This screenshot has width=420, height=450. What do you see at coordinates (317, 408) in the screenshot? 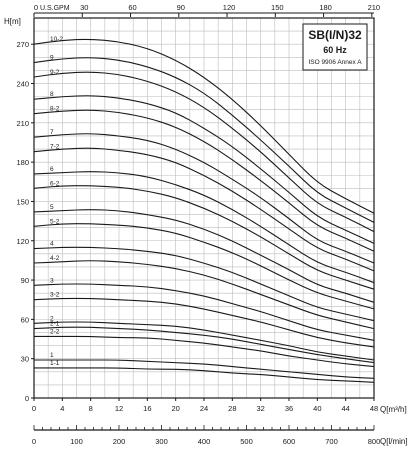
I see `x-tick-label: 40` at bounding box center [317, 408].